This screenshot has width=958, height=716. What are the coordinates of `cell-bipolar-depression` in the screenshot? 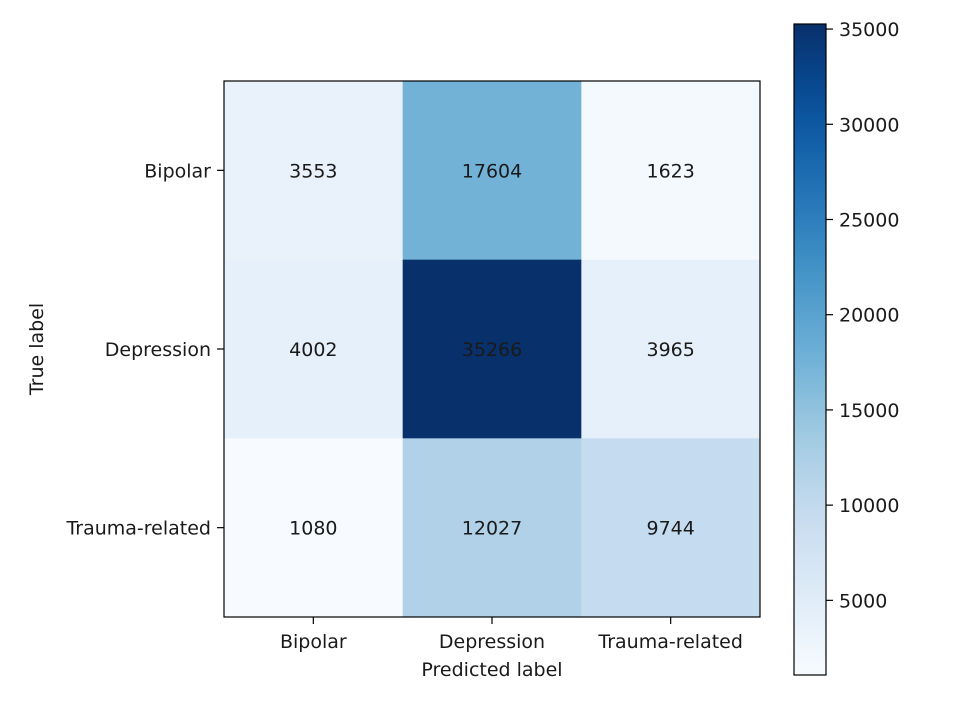 It's located at (492, 171).